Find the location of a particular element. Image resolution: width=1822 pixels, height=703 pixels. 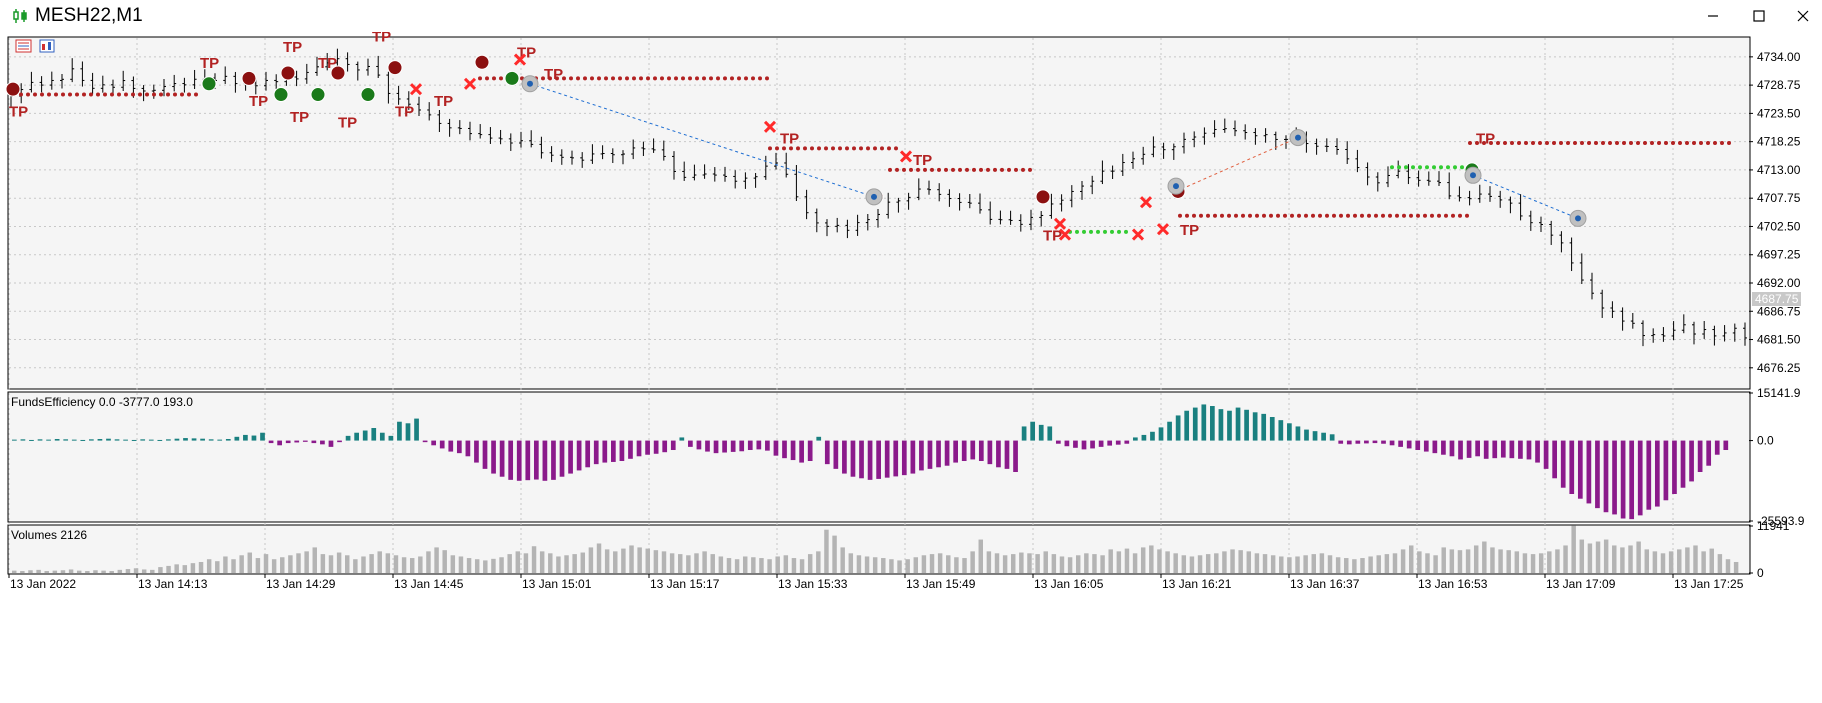

time-tick-label: 13 Jan 14:13 is located at coordinates (173, 584).